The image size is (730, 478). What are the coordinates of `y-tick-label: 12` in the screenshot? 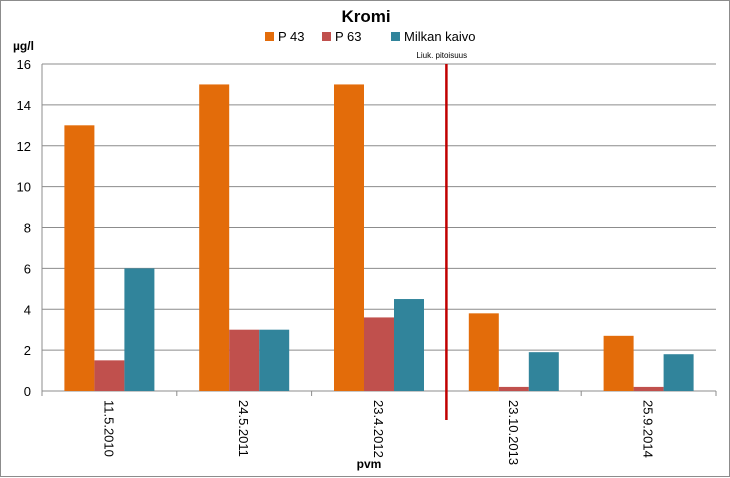 It's located at (24, 146).